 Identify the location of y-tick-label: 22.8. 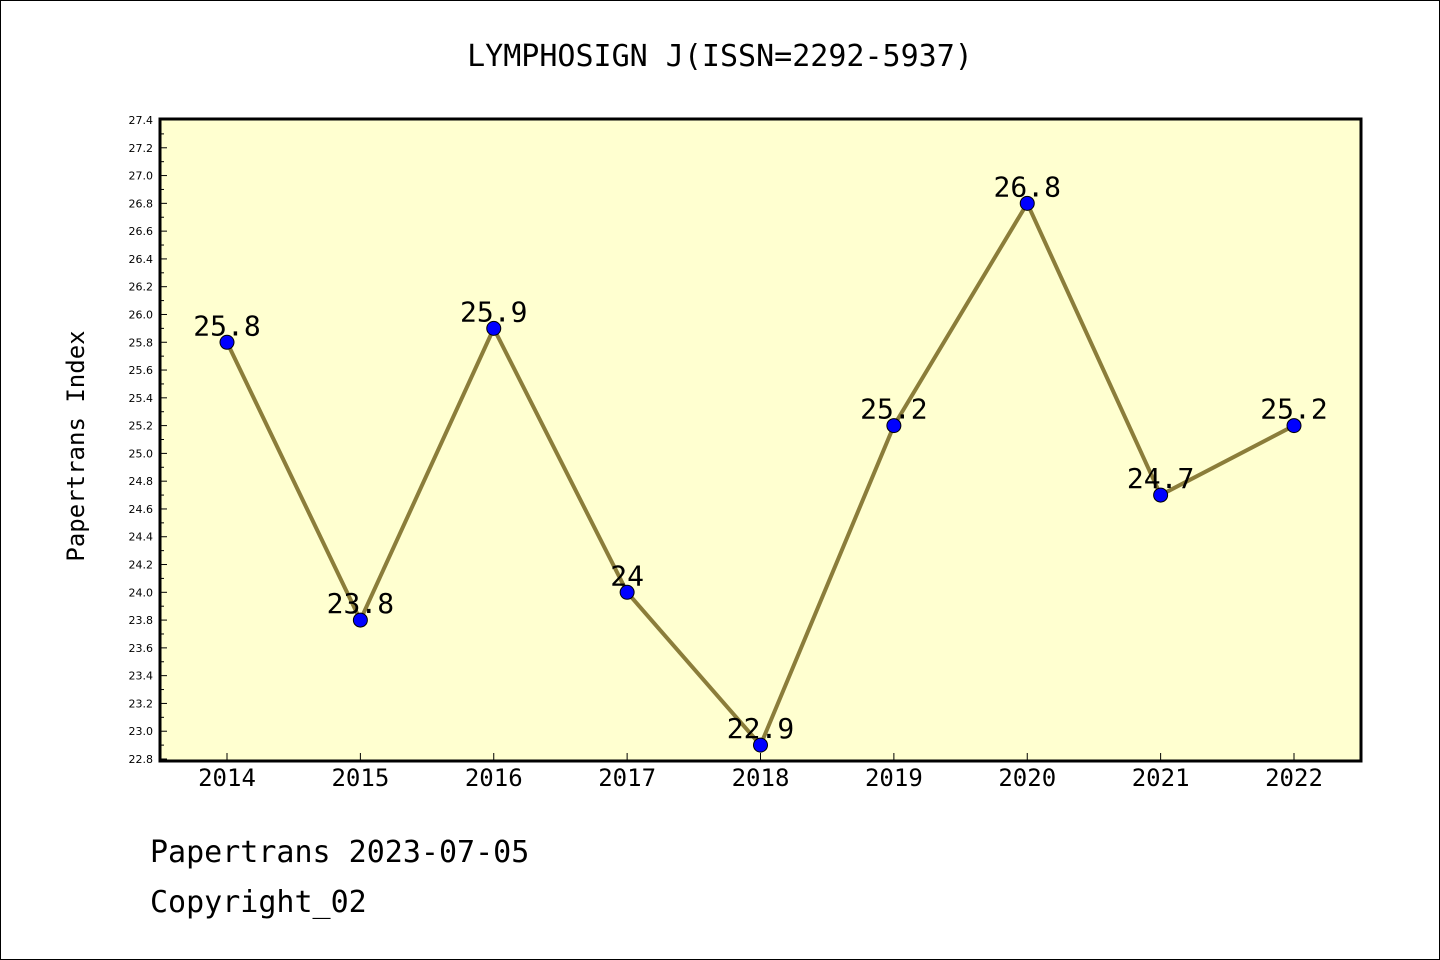
(141, 759).